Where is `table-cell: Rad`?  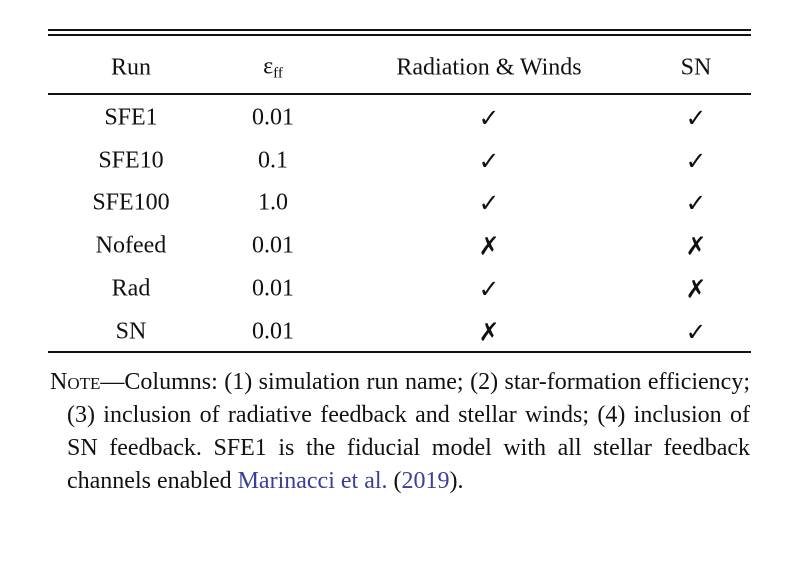 table-cell: Rad is located at coordinates (131, 288).